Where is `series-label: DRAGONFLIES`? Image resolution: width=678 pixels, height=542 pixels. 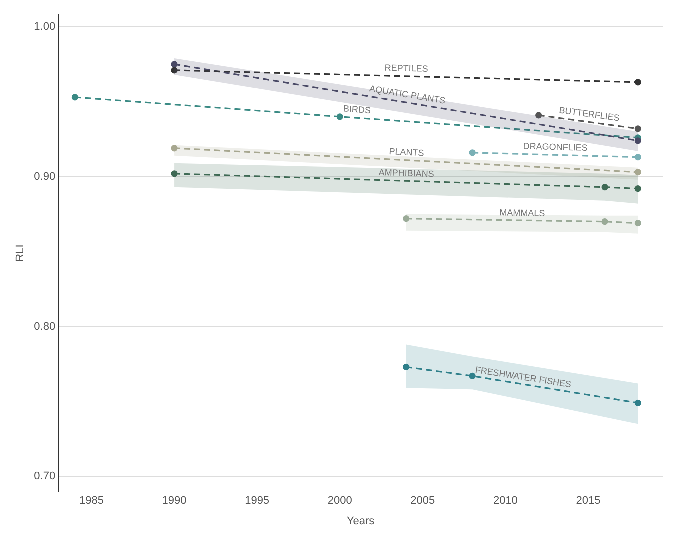
series-label: DRAGONFLIES is located at coordinates (555, 147).